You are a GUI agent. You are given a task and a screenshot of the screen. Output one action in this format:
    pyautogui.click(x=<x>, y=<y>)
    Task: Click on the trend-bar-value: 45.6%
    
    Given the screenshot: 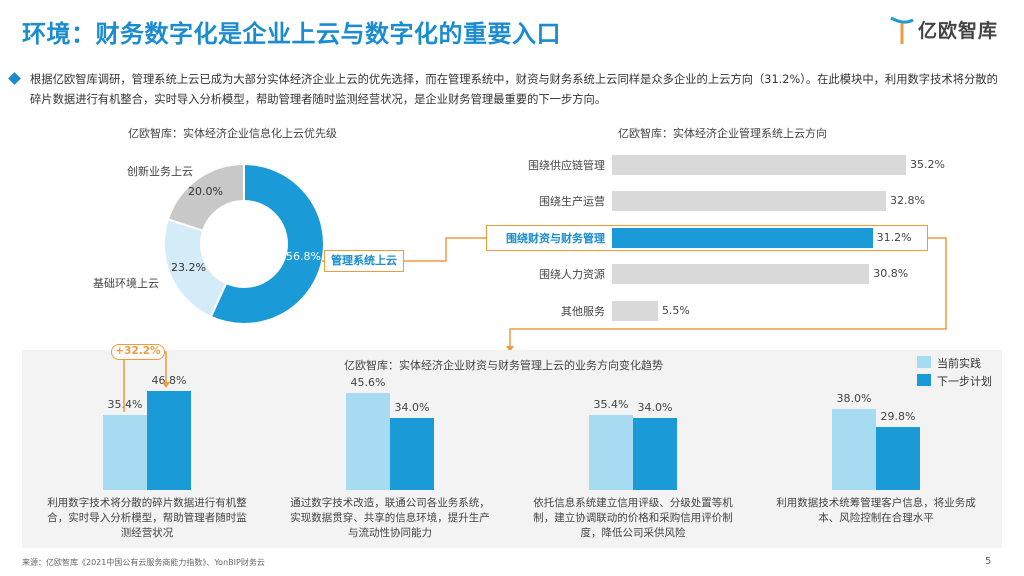 What is the action you would take?
    pyautogui.click(x=368, y=383)
    